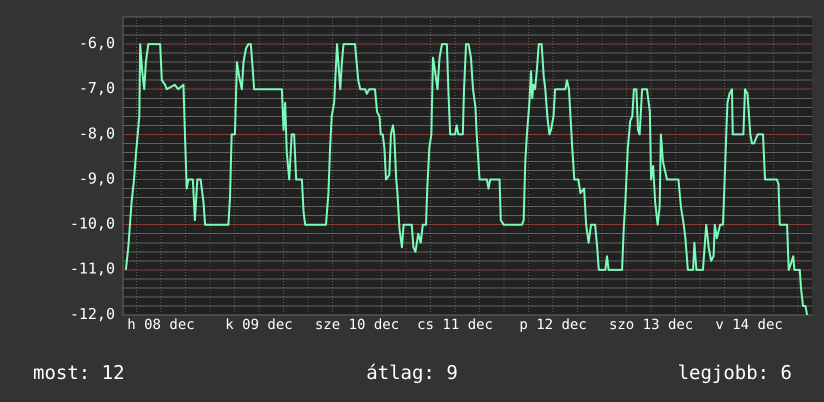 The image size is (824, 402). What do you see at coordinates (553, 325) in the screenshot?
I see `x-tick-label: p 12 dec` at bounding box center [553, 325].